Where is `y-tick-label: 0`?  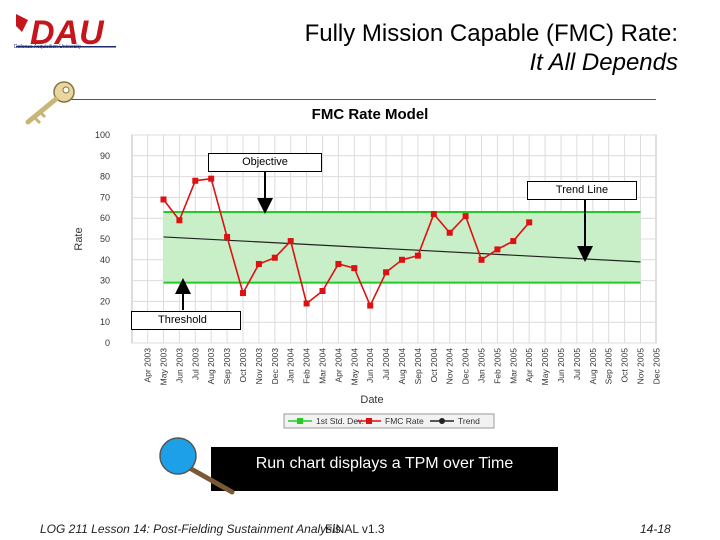 y-tick-label: 0 is located at coordinates (107, 343).